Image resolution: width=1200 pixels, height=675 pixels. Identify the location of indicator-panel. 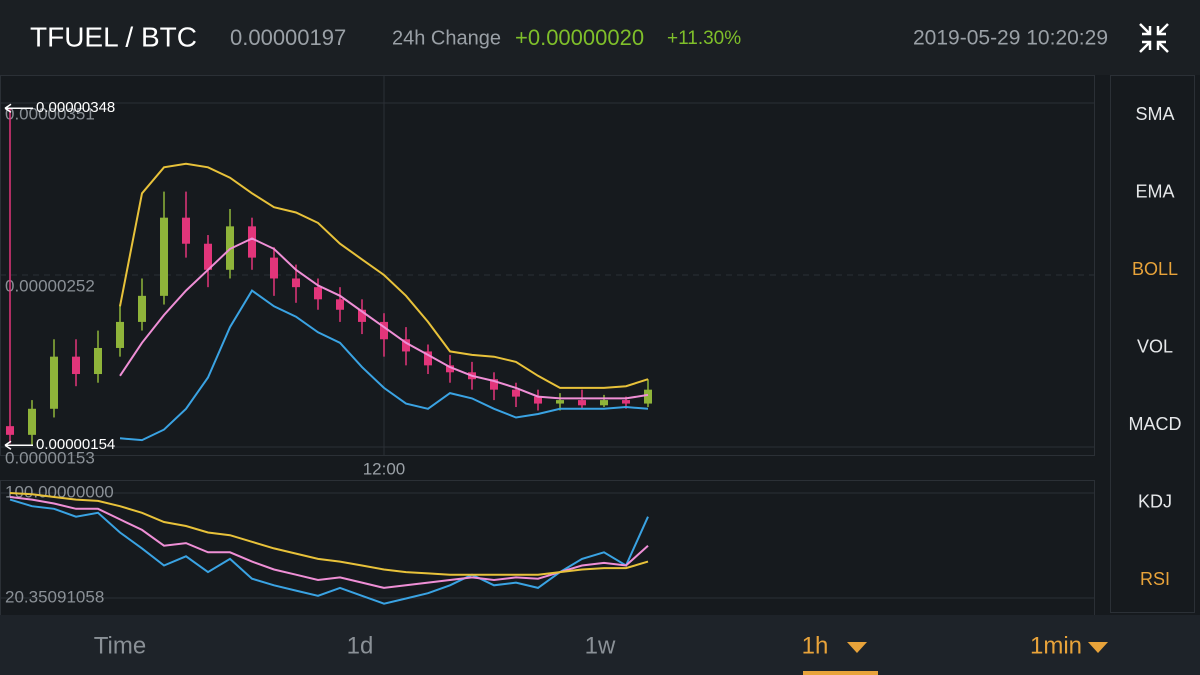
(1152, 344).